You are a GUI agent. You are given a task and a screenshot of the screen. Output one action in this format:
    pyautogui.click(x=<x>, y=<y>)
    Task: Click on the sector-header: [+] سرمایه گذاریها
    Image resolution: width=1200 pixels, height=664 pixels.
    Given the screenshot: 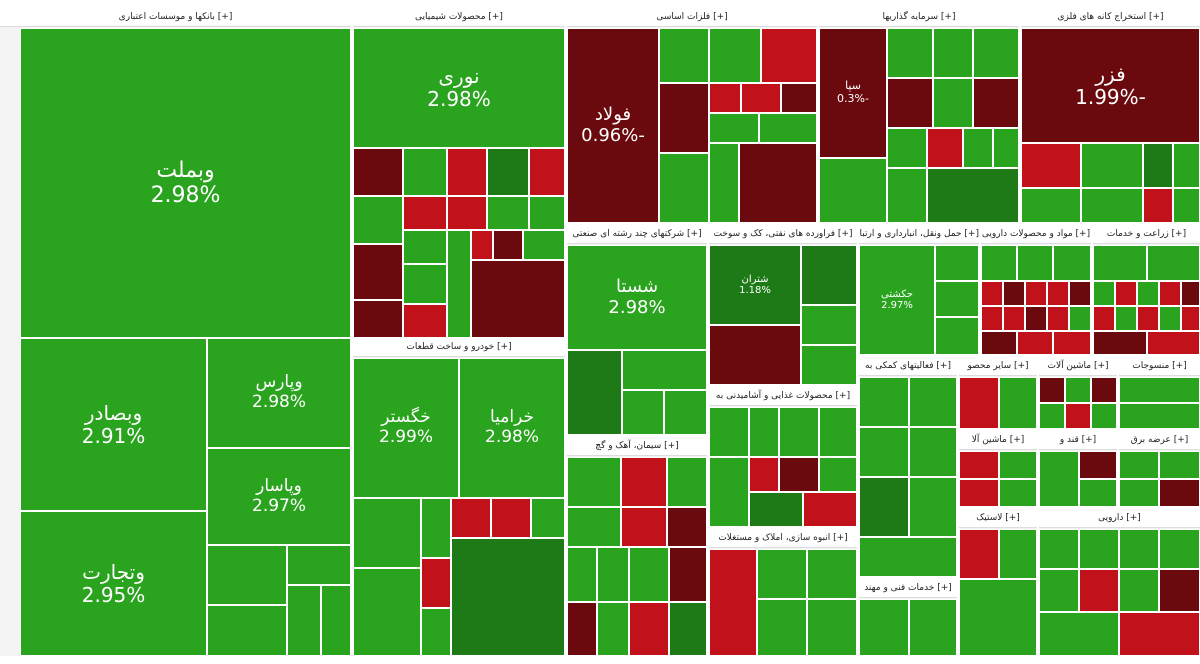 What is the action you would take?
    pyautogui.click(x=919, y=17)
    